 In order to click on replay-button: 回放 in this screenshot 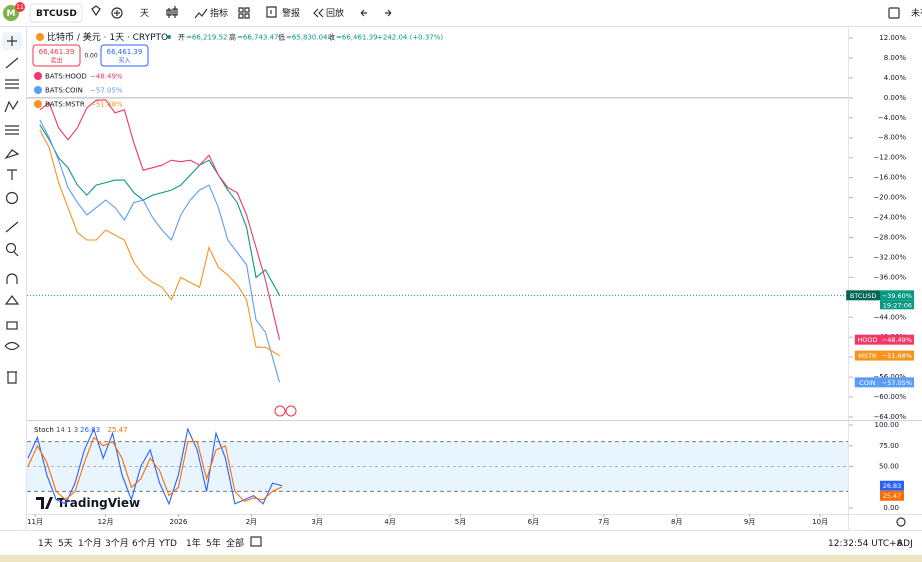, I will do `click(335, 13)`.